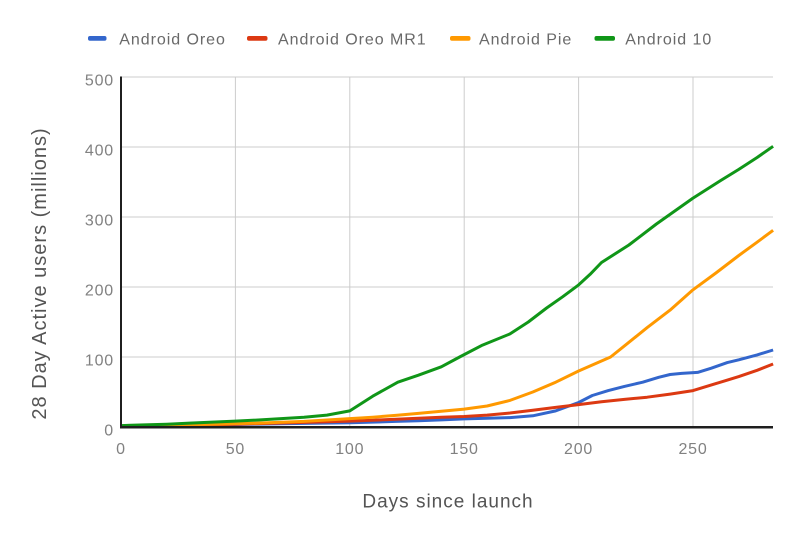  I want to click on svg-text: 28 Day Active users (millions), so click(40, 273).